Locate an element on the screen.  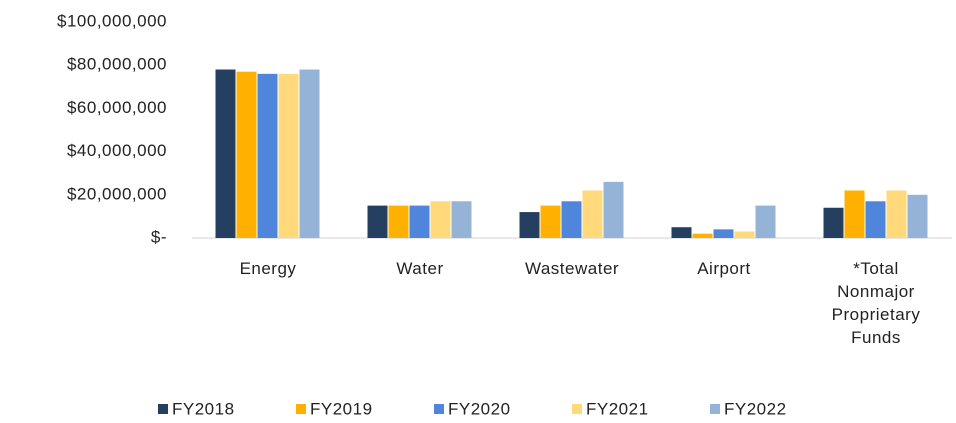
y-tick-label: $100,000,000 is located at coordinates (112, 20).